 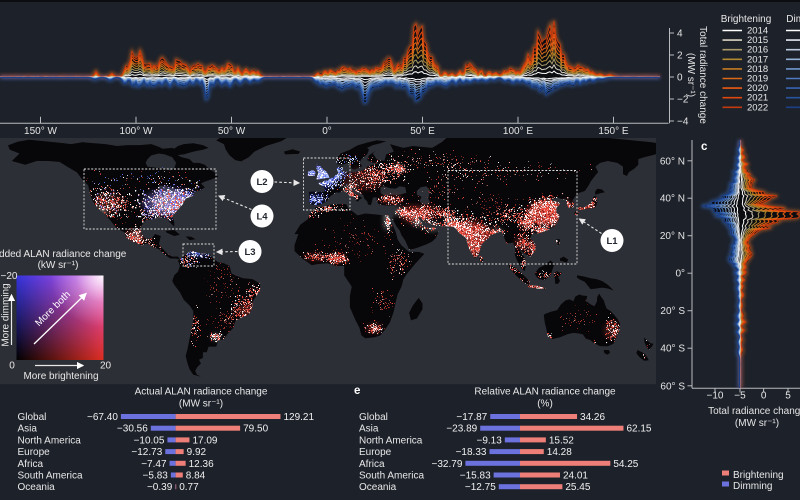 I want to click on svg-text: L2, so click(x=261, y=182).